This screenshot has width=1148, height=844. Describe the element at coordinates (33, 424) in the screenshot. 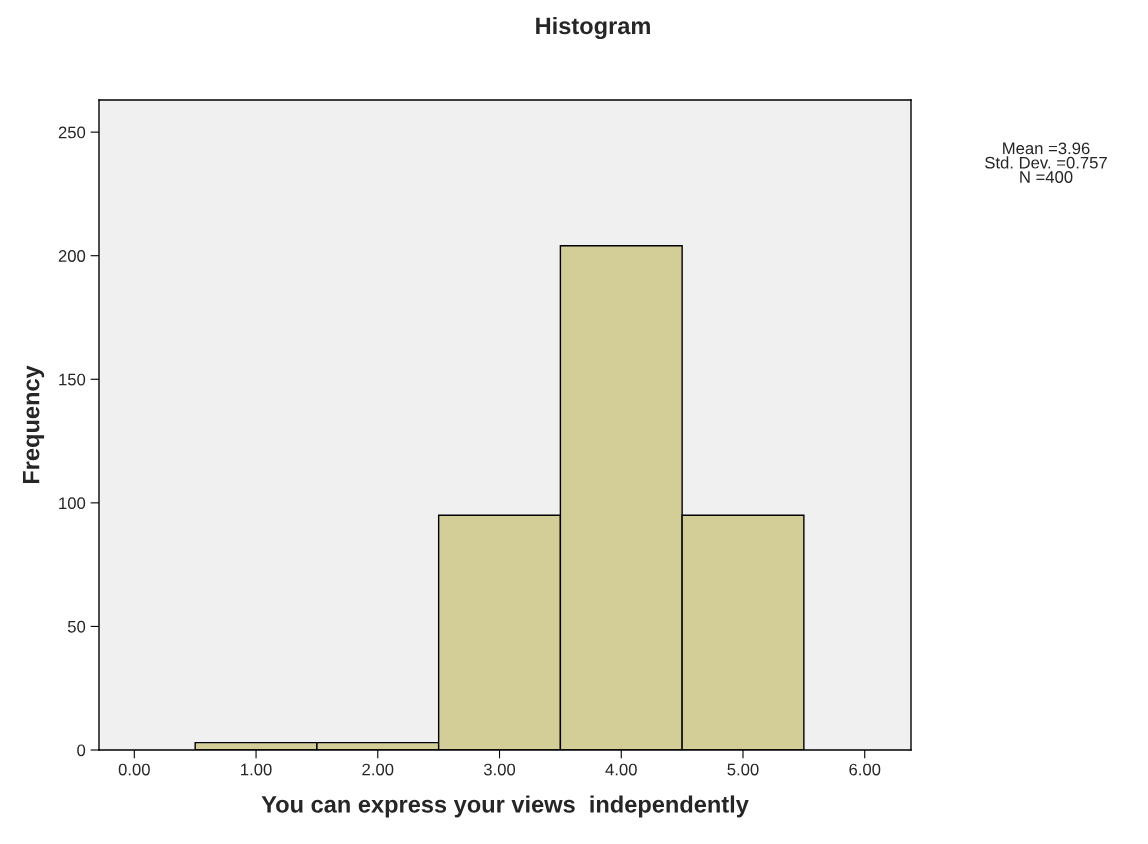

I see `y-axis-title: Frequency` at that location.